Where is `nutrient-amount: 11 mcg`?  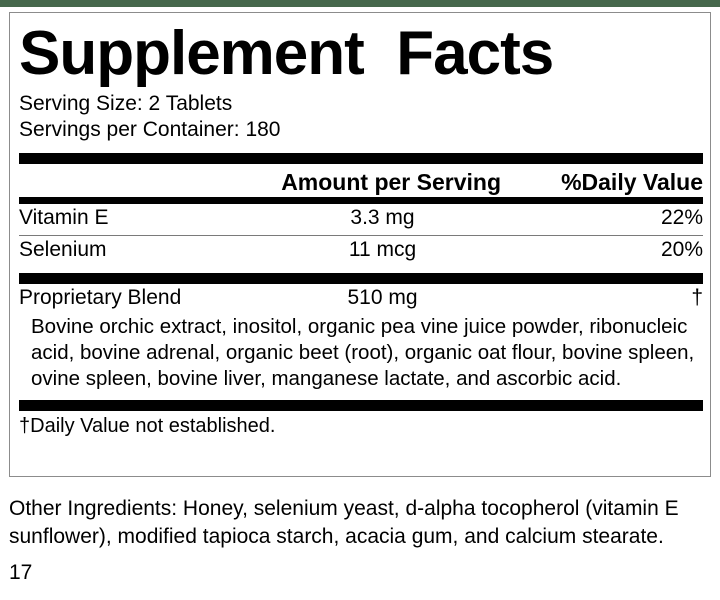 nutrient-amount: 11 mcg is located at coordinates (382, 249).